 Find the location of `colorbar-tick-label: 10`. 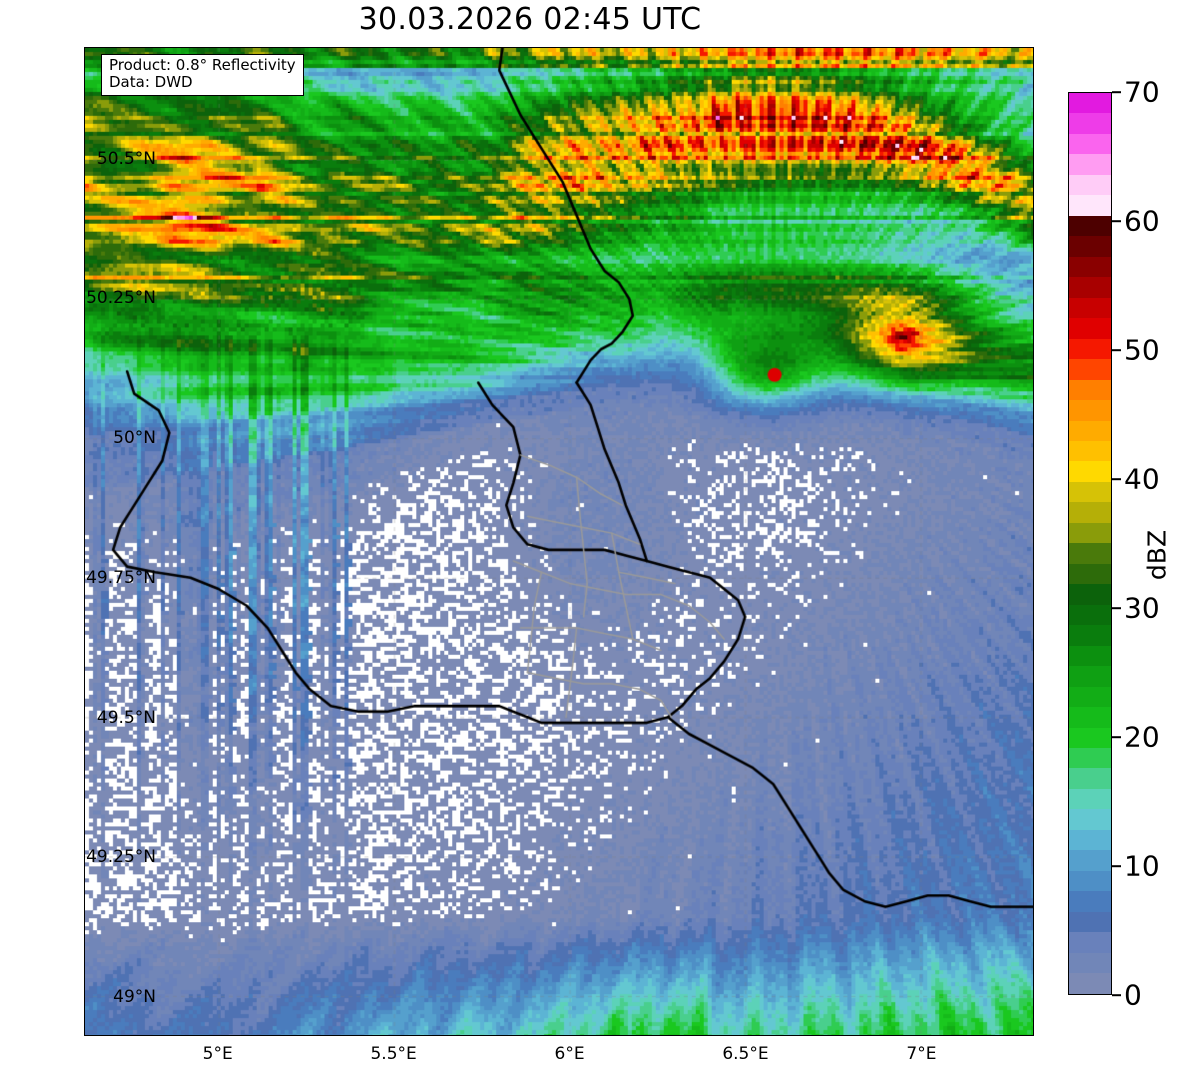

colorbar-tick-label: 10 is located at coordinates (1142, 866).